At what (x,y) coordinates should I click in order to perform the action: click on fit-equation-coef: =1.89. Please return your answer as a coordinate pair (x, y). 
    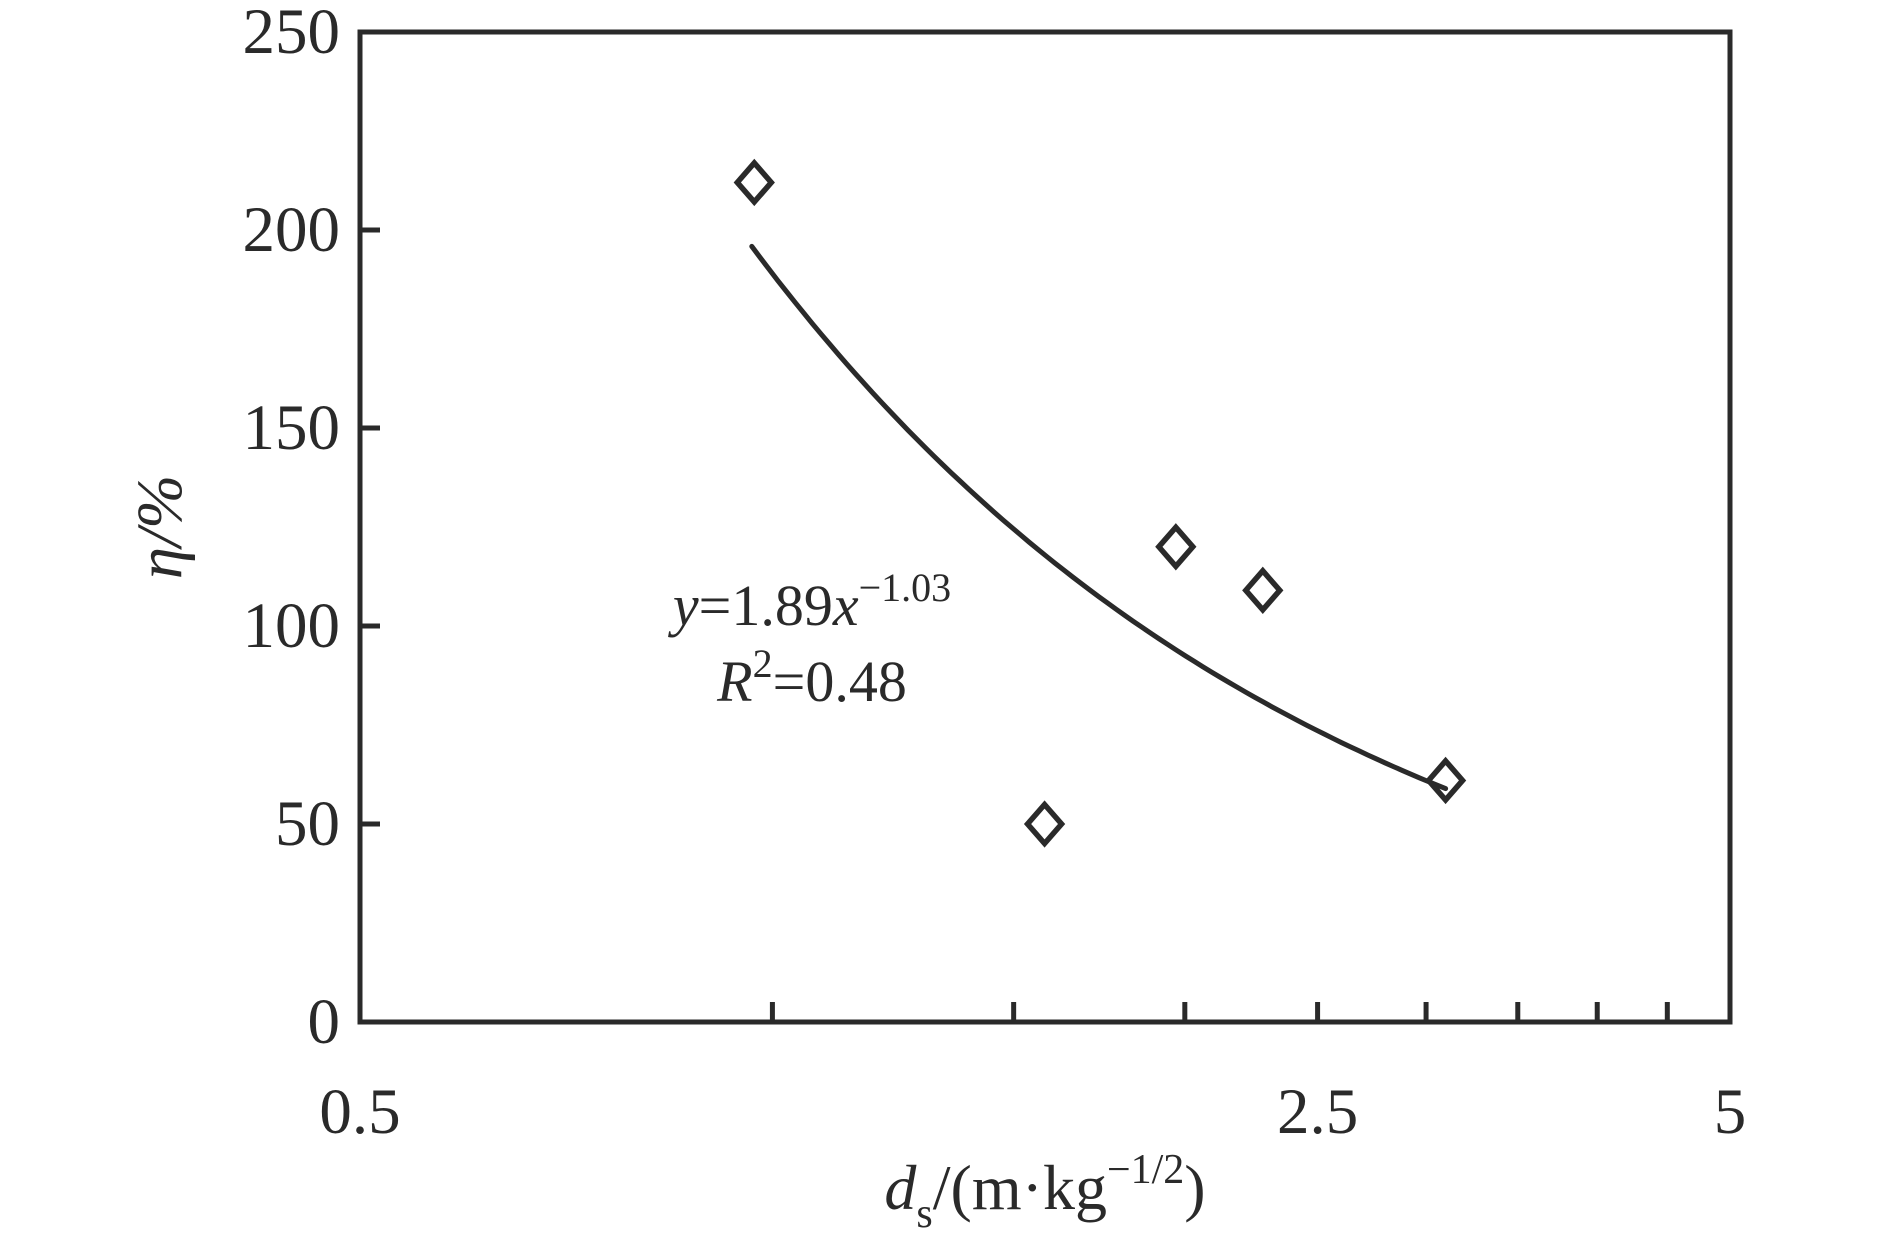
    Looking at the image, I should click on (765, 605).